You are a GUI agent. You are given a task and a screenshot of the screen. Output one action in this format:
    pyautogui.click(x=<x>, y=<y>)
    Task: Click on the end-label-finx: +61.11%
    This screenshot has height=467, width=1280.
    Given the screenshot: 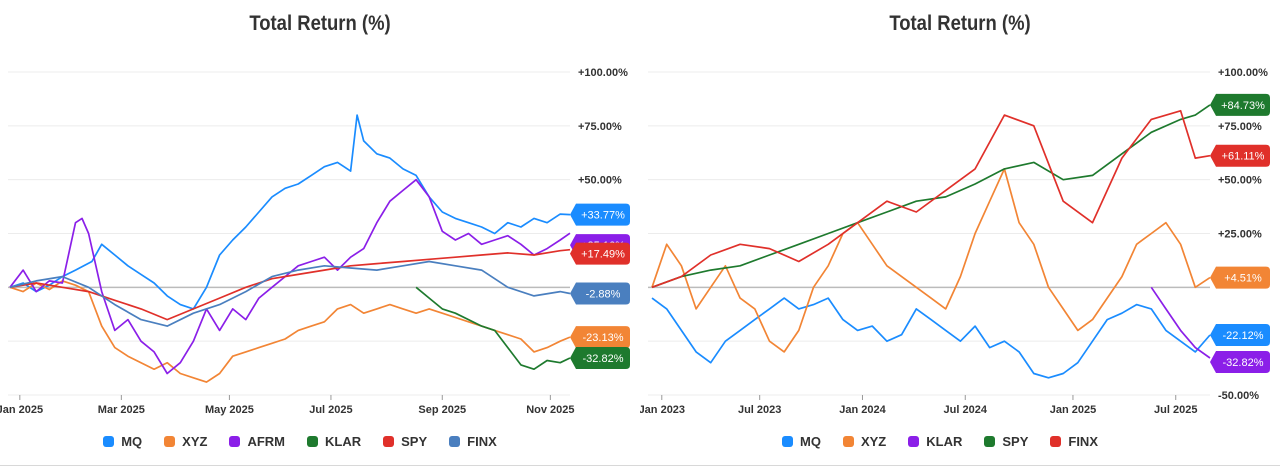 What is the action you would take?
    pyautogui.click(x=1240, y=155)
    